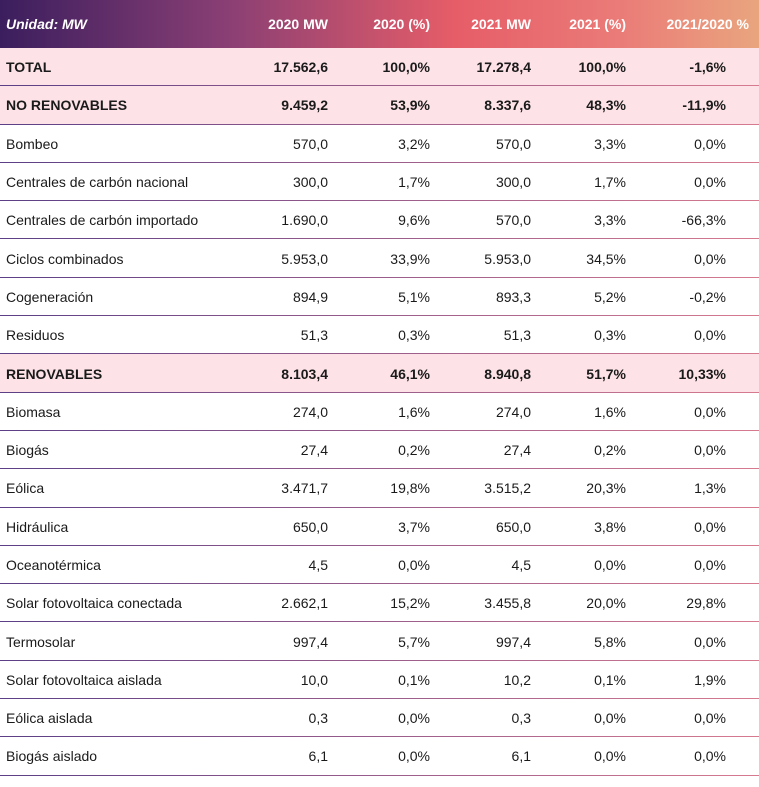 This screenshot has width=759, height=787. I want to click on row-label: Biogás aislado, so click(52, 756).